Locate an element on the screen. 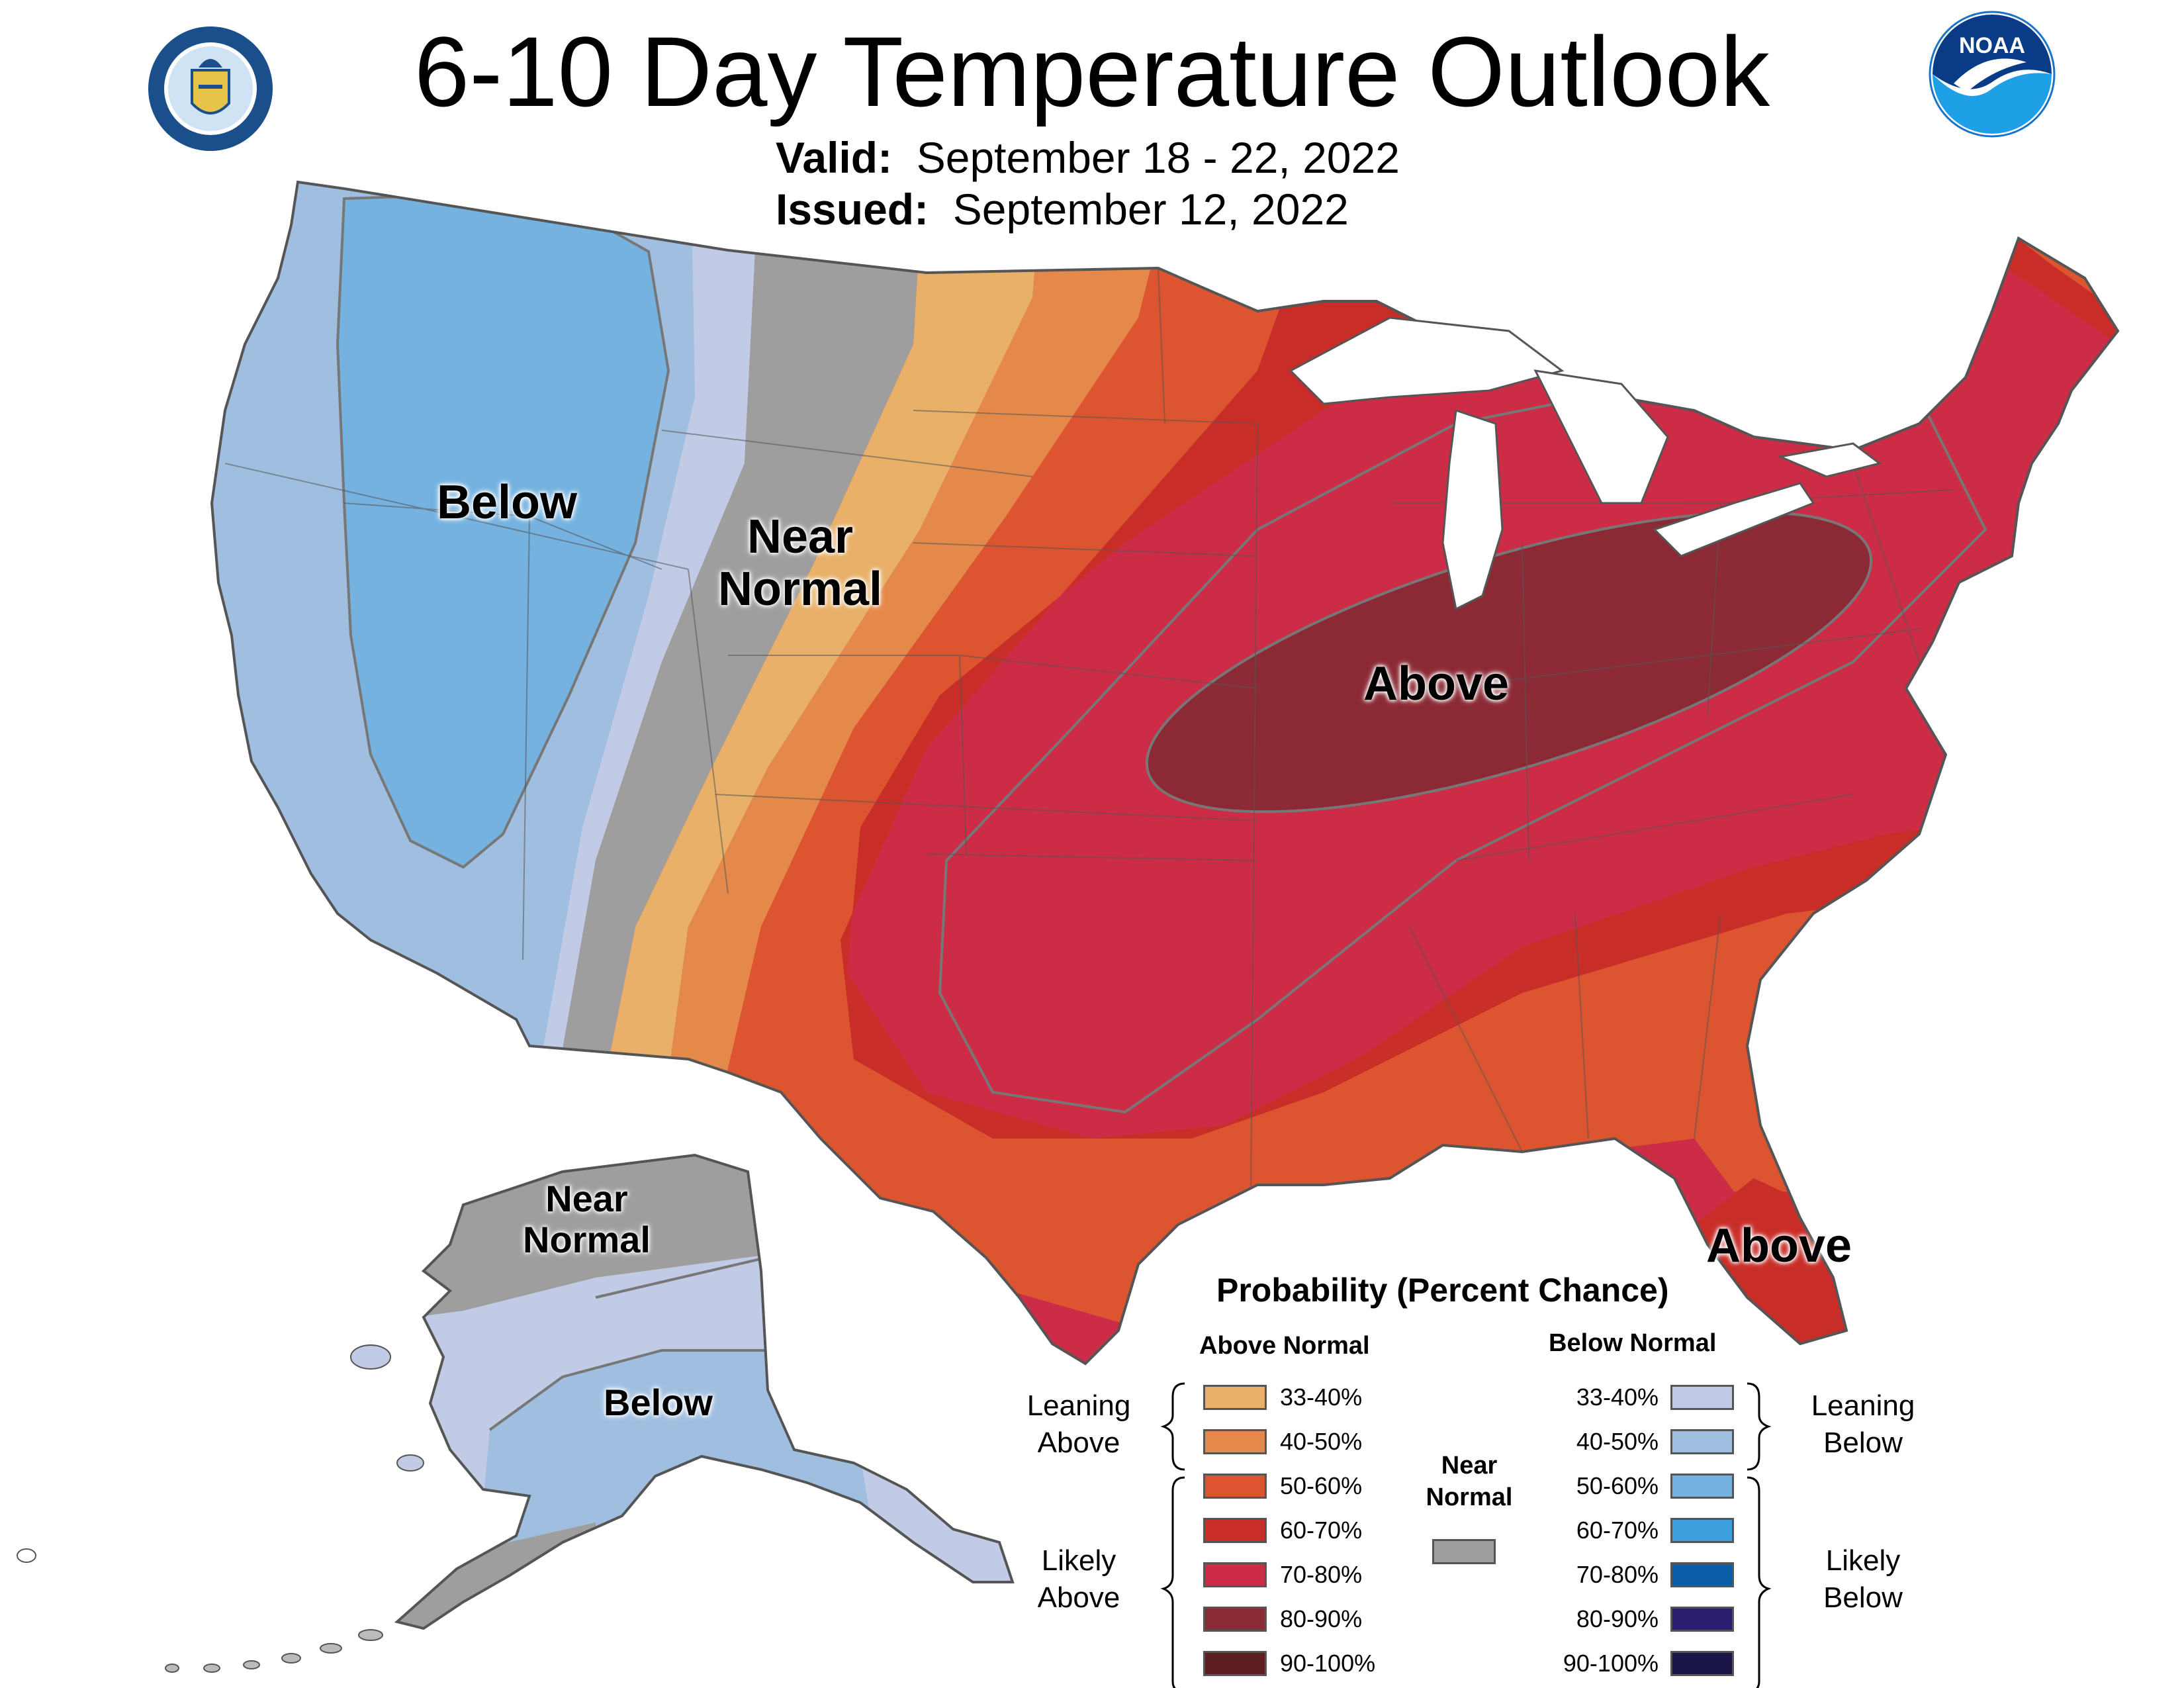  alaska-label-near-normal: Near Normal is located at coordinates (587, 1219).